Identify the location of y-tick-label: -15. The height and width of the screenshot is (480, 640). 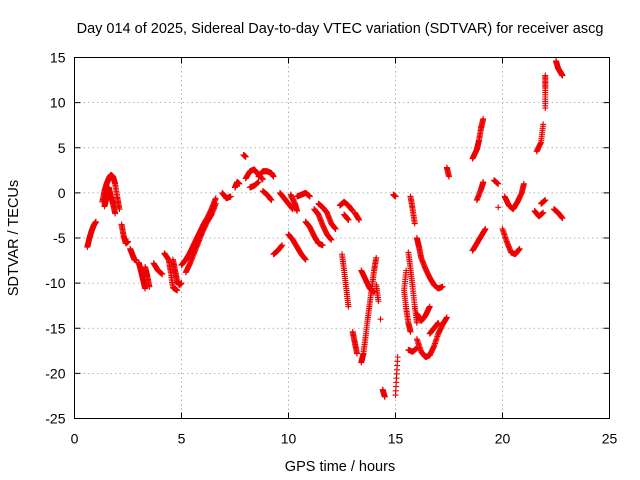
(55, 328).